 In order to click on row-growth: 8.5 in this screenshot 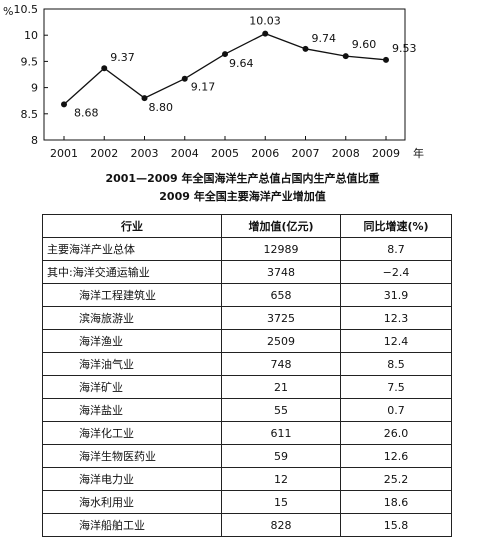, I will do `click(396, 364)`.